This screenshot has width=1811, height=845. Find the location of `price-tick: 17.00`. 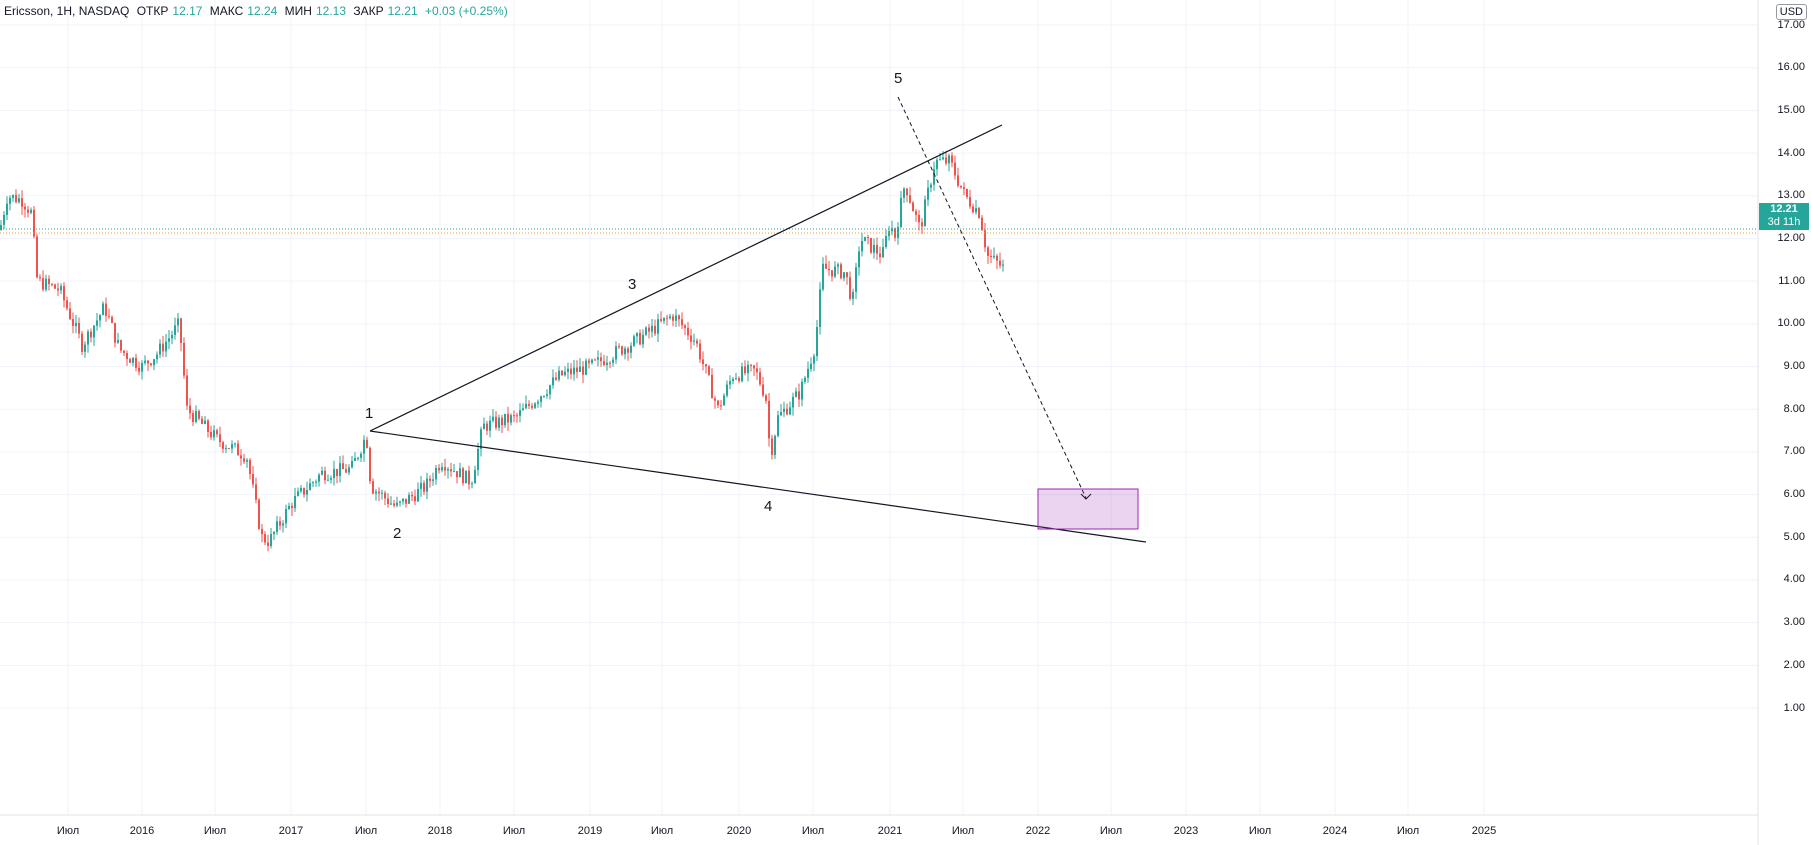

price-tick: 17.00 is located at coordinates (1791, 24).